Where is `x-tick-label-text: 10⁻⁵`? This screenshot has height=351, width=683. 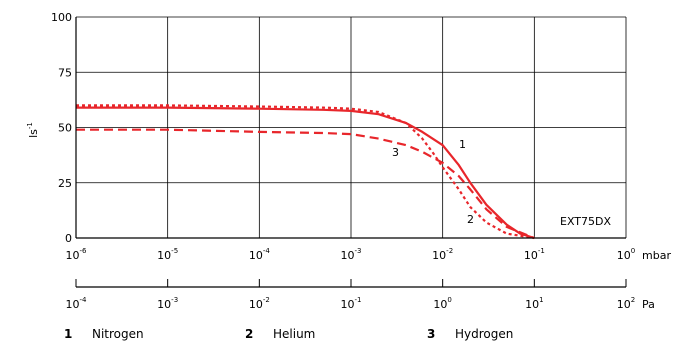 x-tick-label-text: 10⁻⁵ is located at coordinates (167, 254).